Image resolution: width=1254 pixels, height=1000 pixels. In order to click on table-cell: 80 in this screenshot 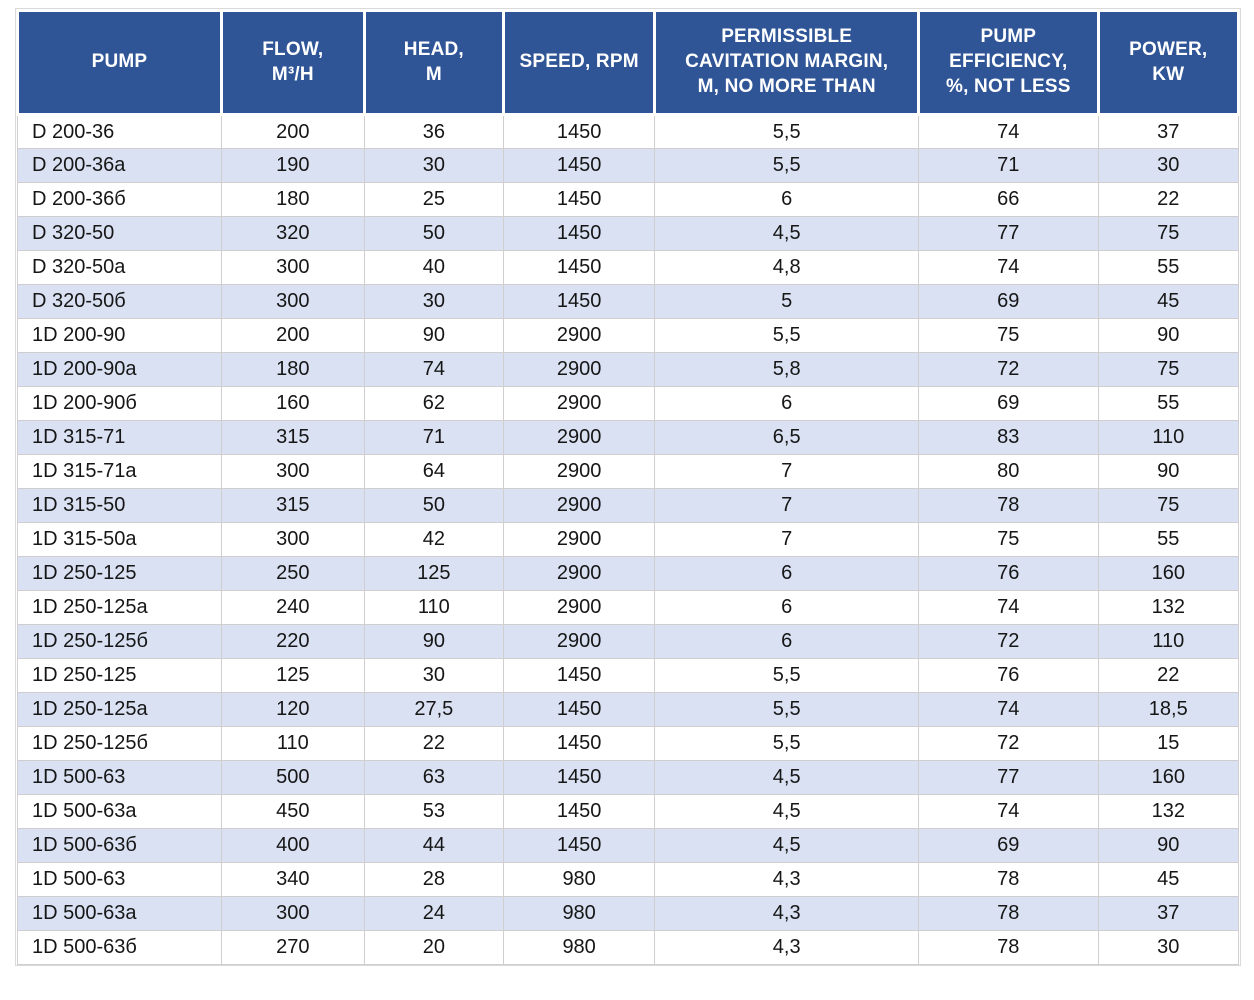, I will do `click(1008, 471)`.